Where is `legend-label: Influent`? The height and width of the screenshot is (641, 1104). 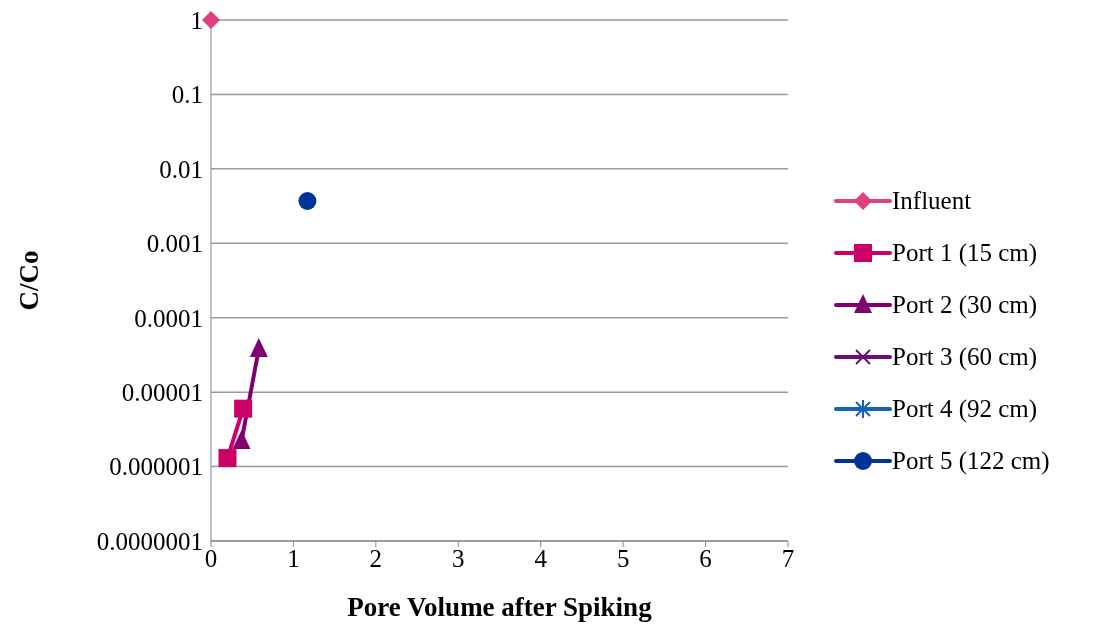
legend-label: Influent is located at coordinates (932, 201).